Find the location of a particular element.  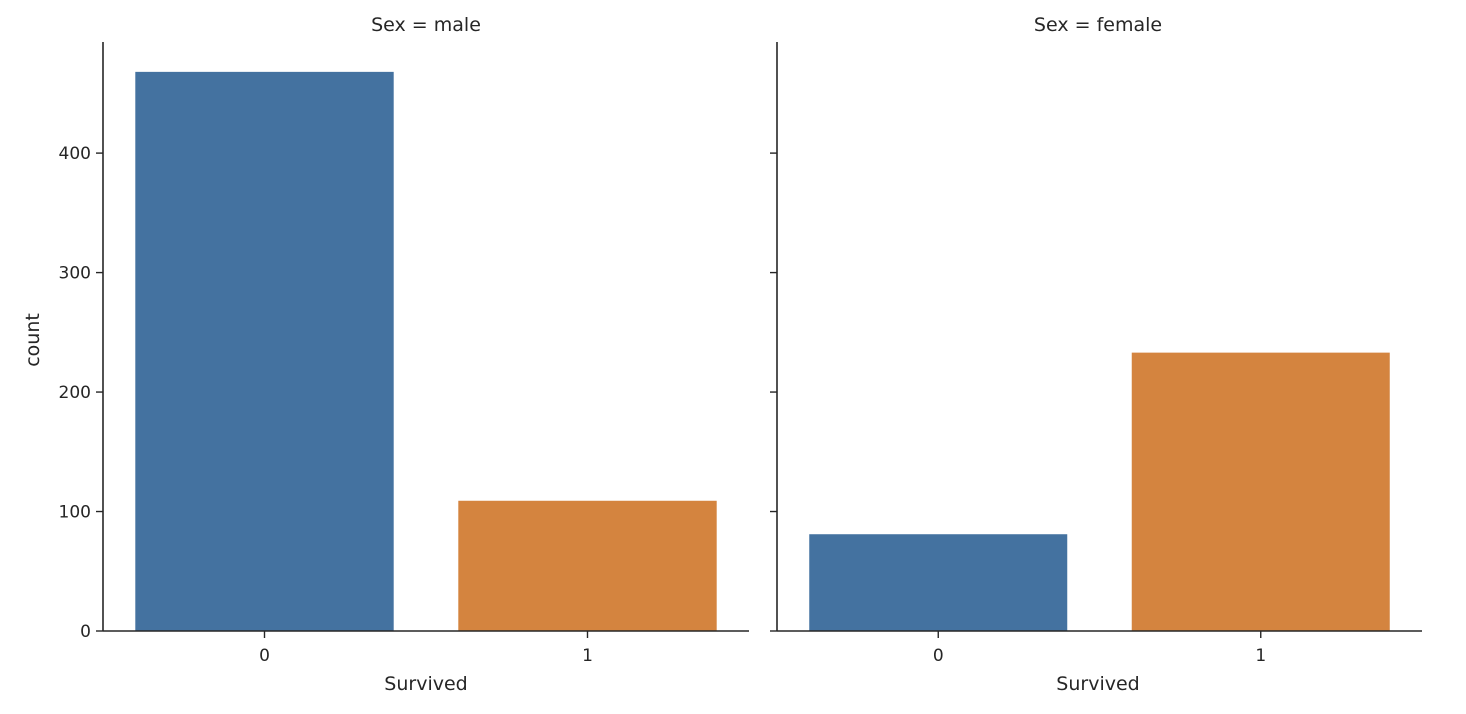

y-tick-label: 400 is located at coordinates (75, 154).